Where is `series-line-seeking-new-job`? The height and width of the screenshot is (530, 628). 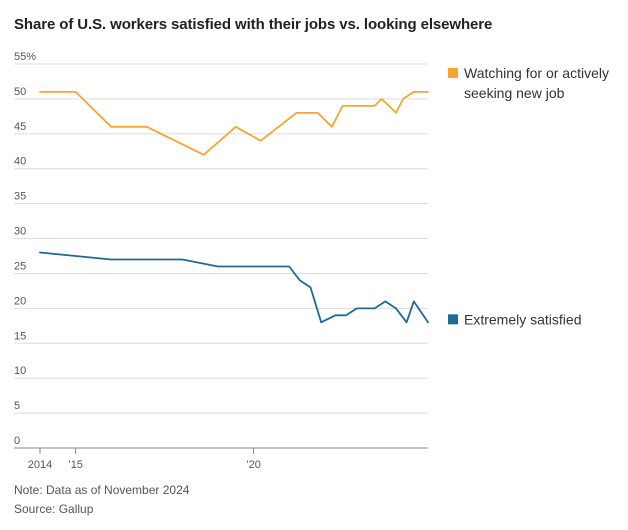 series-line-seeking-new-job is located at coordinates (234, 123).